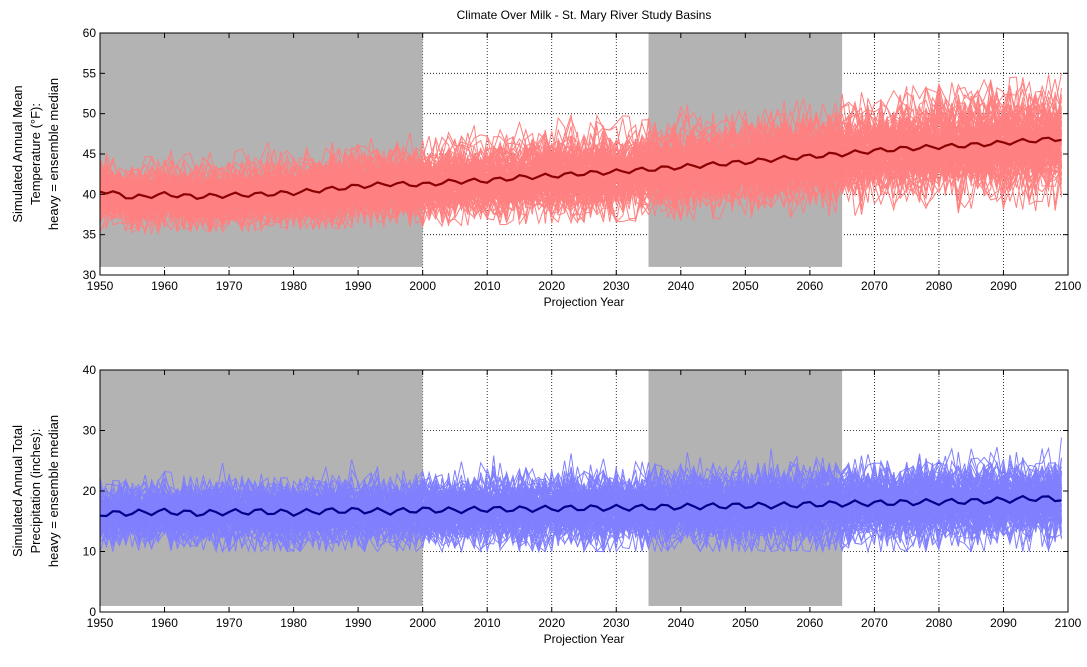 Image resolution: width=1087 pixels, height=667 pixels. What do you see at coordinates (35, 491) in the screenshot?
I see `y-axis-label: Precipitation (inches):` at bounding box center [35, 491].